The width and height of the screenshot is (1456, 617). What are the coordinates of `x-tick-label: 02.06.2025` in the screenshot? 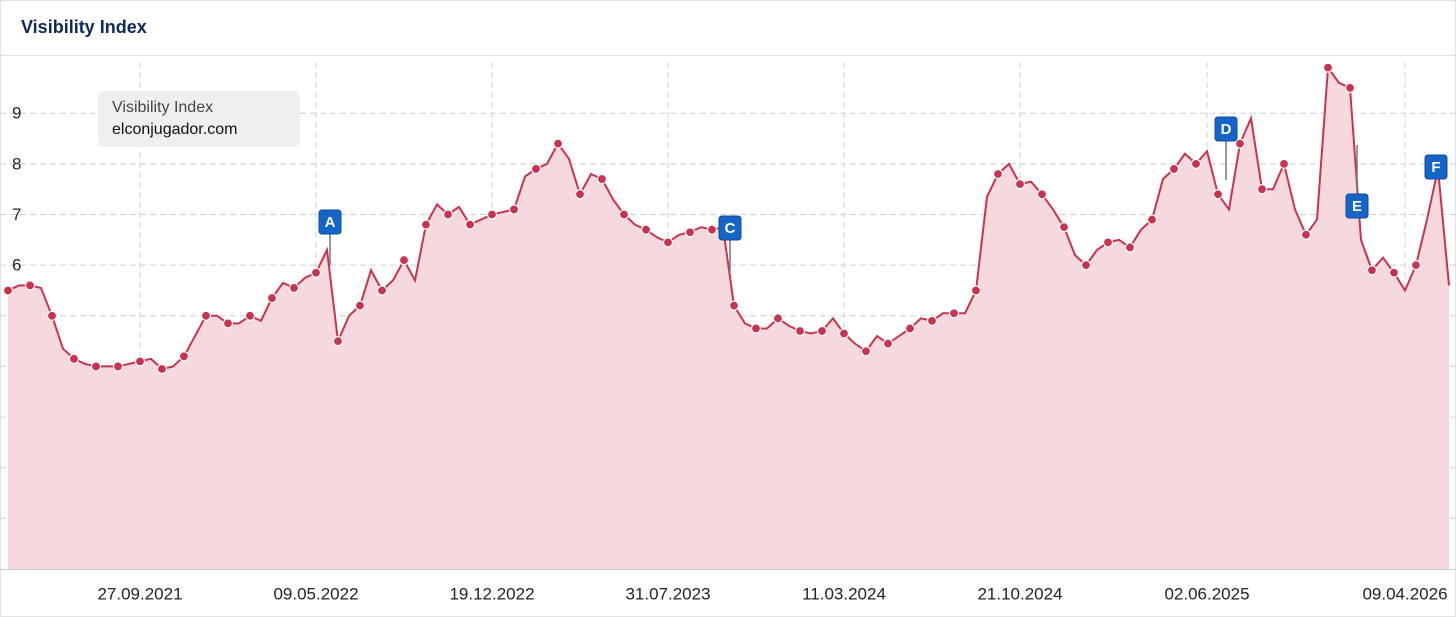 It's located at (1206, 593).